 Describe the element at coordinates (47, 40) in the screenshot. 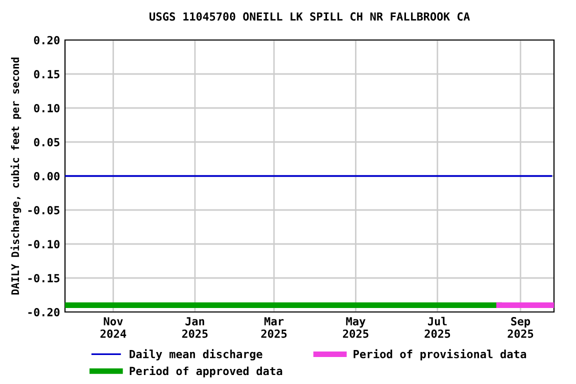

I see `y-tick-label: 0.20` at that location.